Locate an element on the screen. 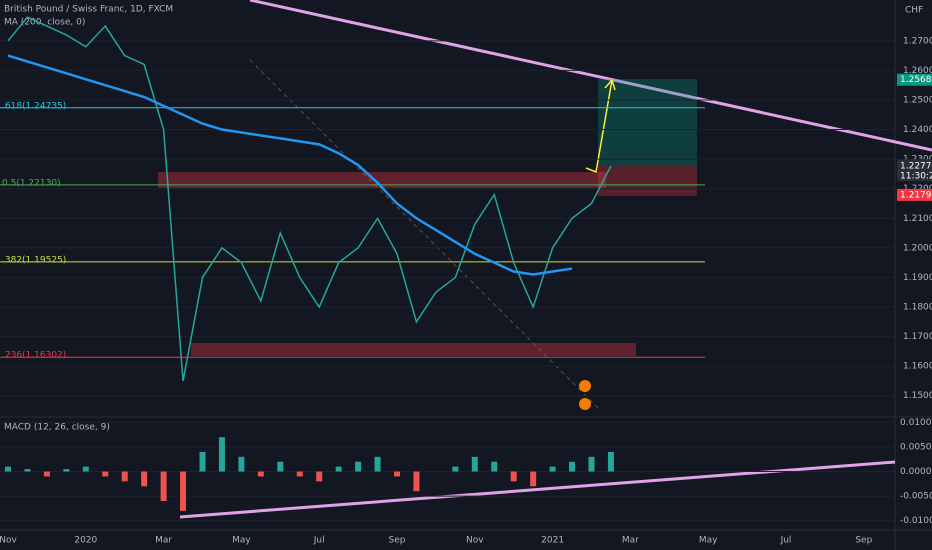  ma-label: MA (200, close, 0) is located at coordinates (44, 23).